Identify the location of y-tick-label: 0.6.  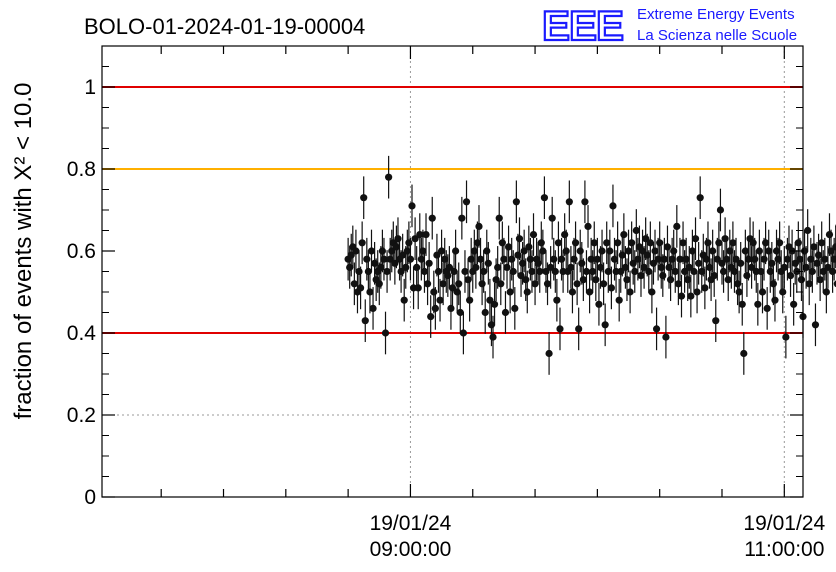
(81, 251).